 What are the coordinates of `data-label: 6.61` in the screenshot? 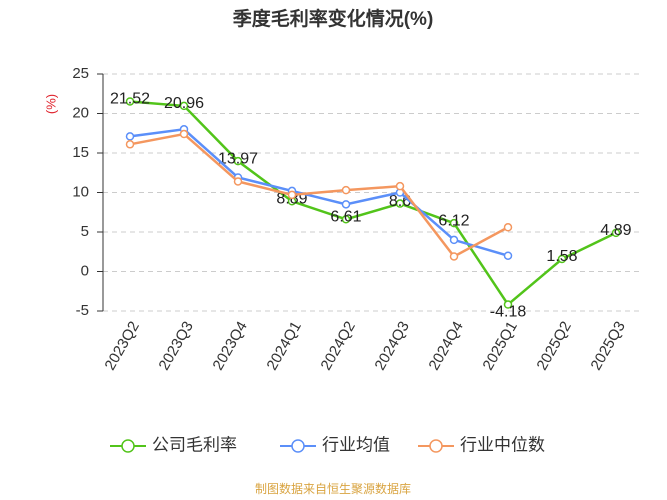 It's located at (345, 216).